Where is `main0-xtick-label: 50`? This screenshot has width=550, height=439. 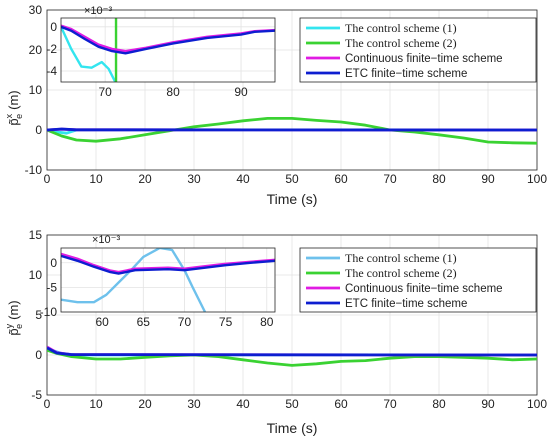 main0-xtick-label: 50 is located at coordinates (292, 179).